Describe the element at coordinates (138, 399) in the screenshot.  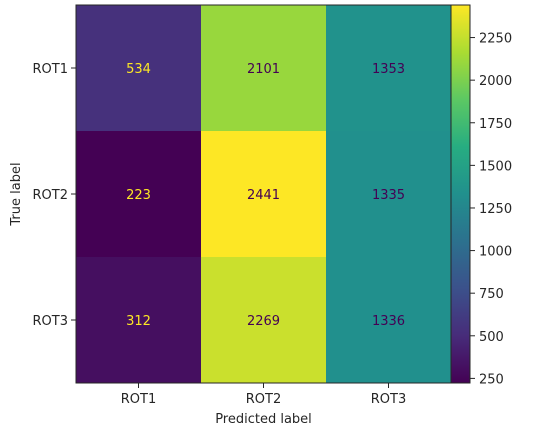
I see `x-tick-label: ROT1` at that location.